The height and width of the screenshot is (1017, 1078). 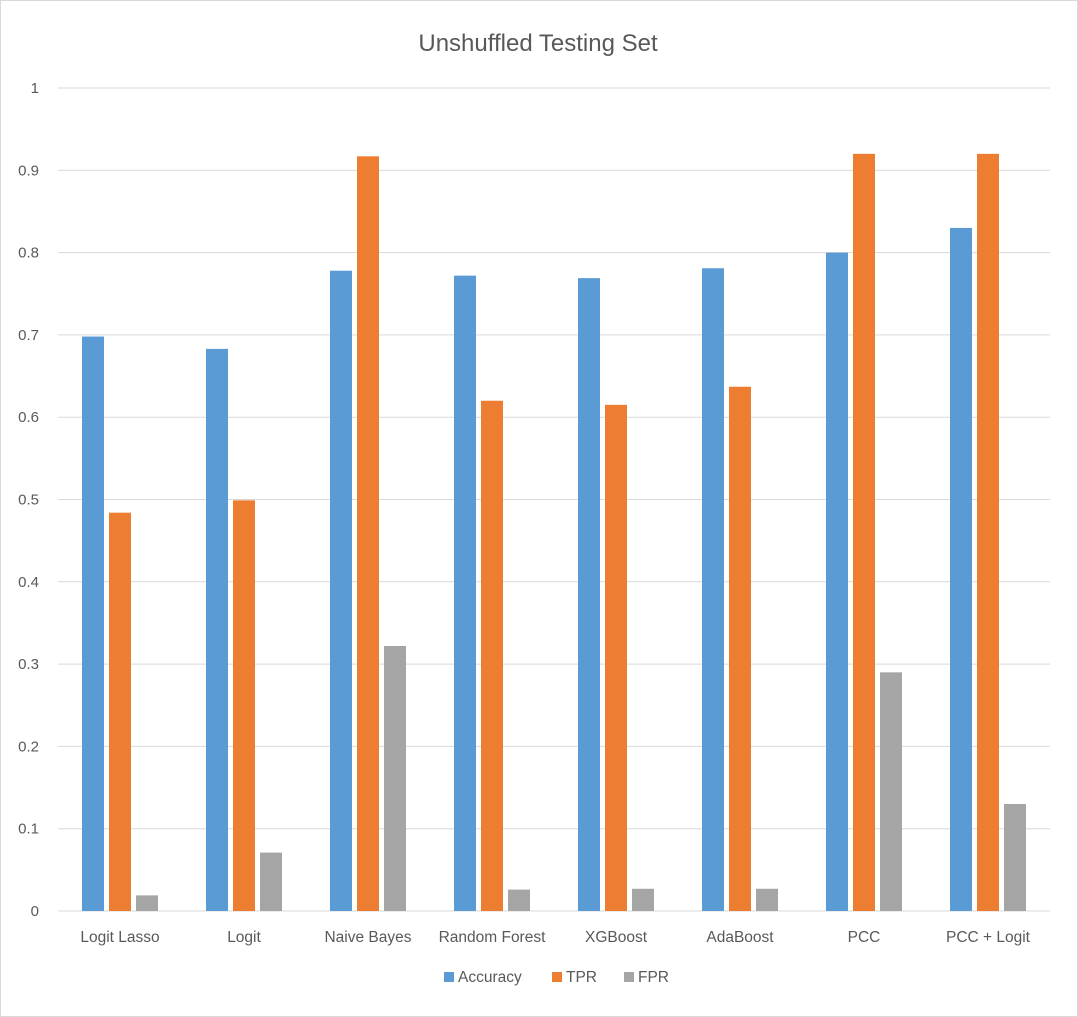 What do you see at coordinates (538, 43) in the screenshot?
I see `chart-title: Unshuffled Testing Set` at bounding box center [538, 43].